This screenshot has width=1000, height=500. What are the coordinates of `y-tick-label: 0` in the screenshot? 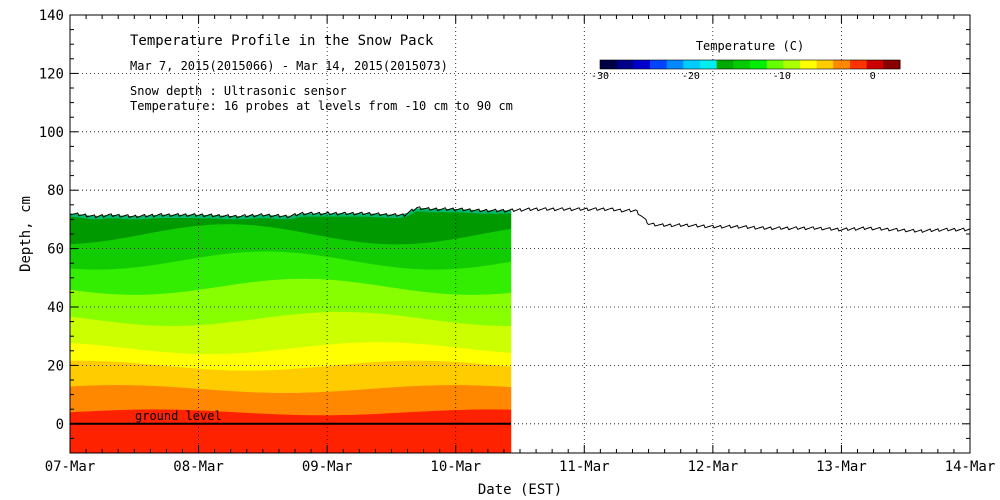 It's located at (60, 425).